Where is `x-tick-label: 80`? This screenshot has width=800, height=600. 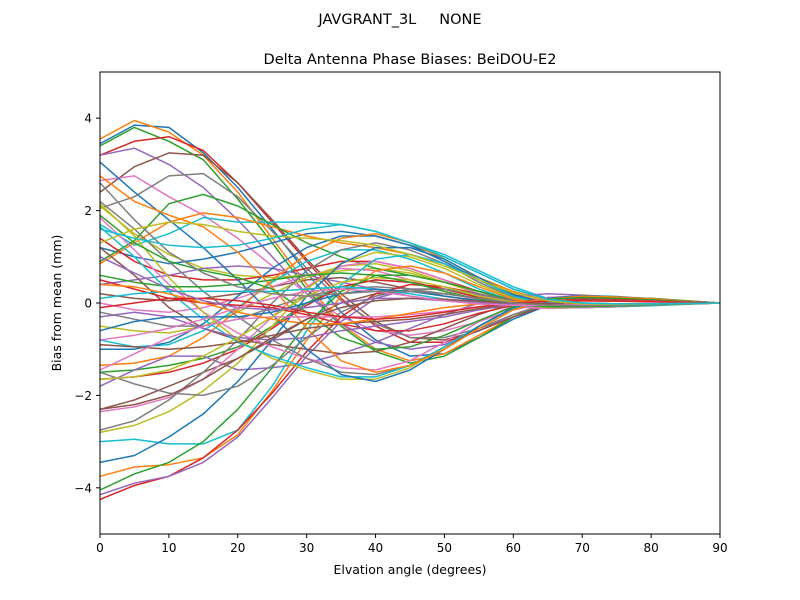 x-tick-label: 80 is located at coordinates (650, 548).